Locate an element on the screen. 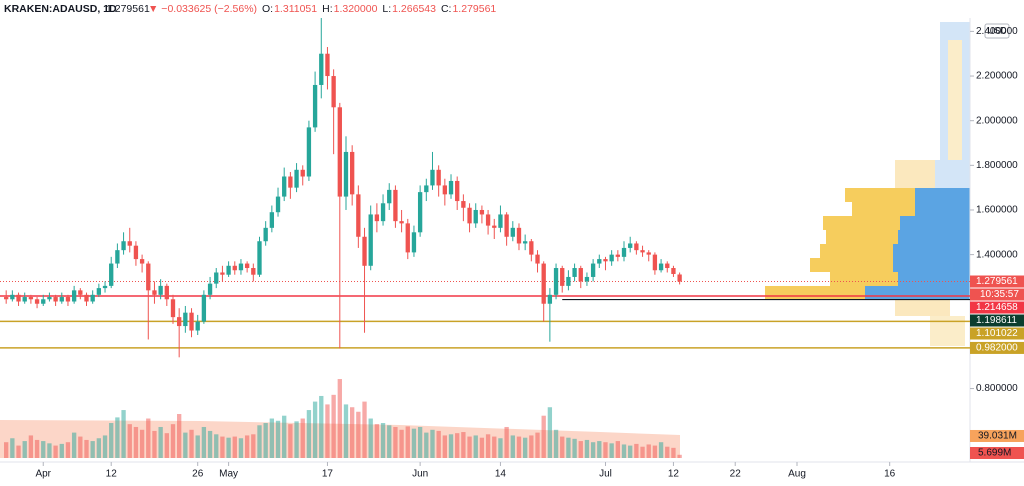 This screenshot has width=1024, height=486. y-tick-label: 1.800000 is located at coordinates (997, 165).